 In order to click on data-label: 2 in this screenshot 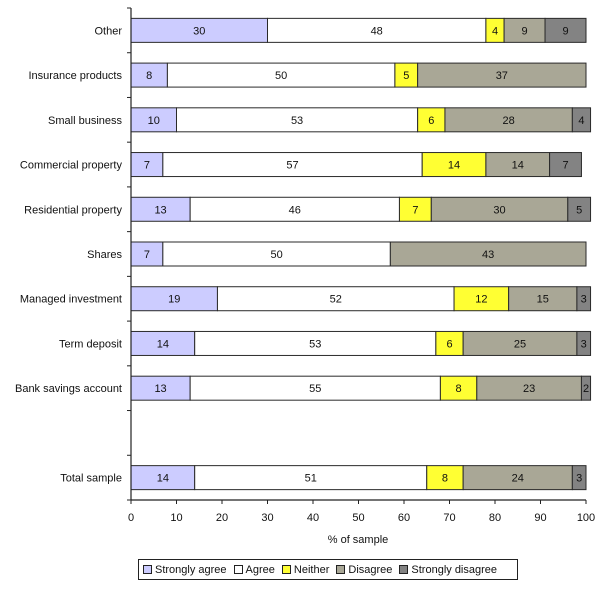, I will do `click(586, 389)`.